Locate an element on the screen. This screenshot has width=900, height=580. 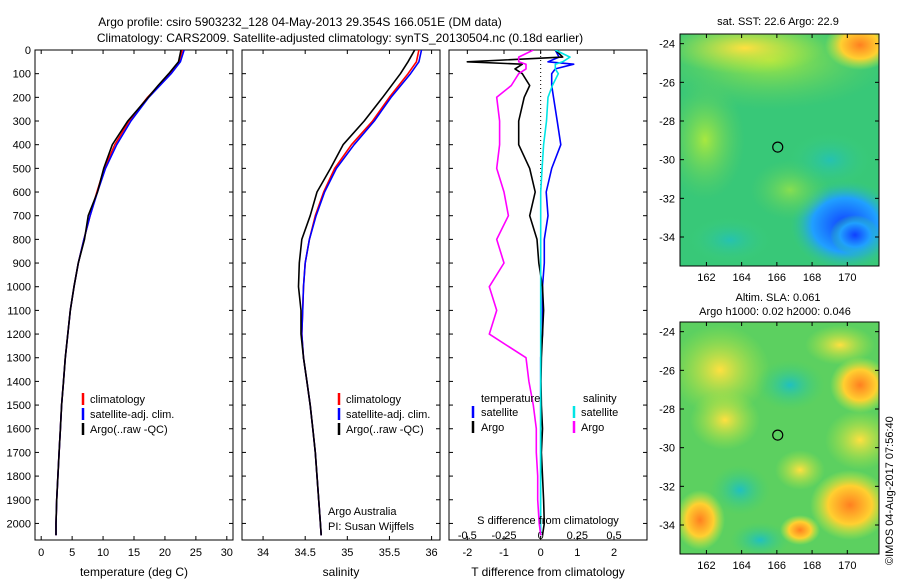
pi-annotation: PI: Susan Wijffels is located at coordinates (371, 527).